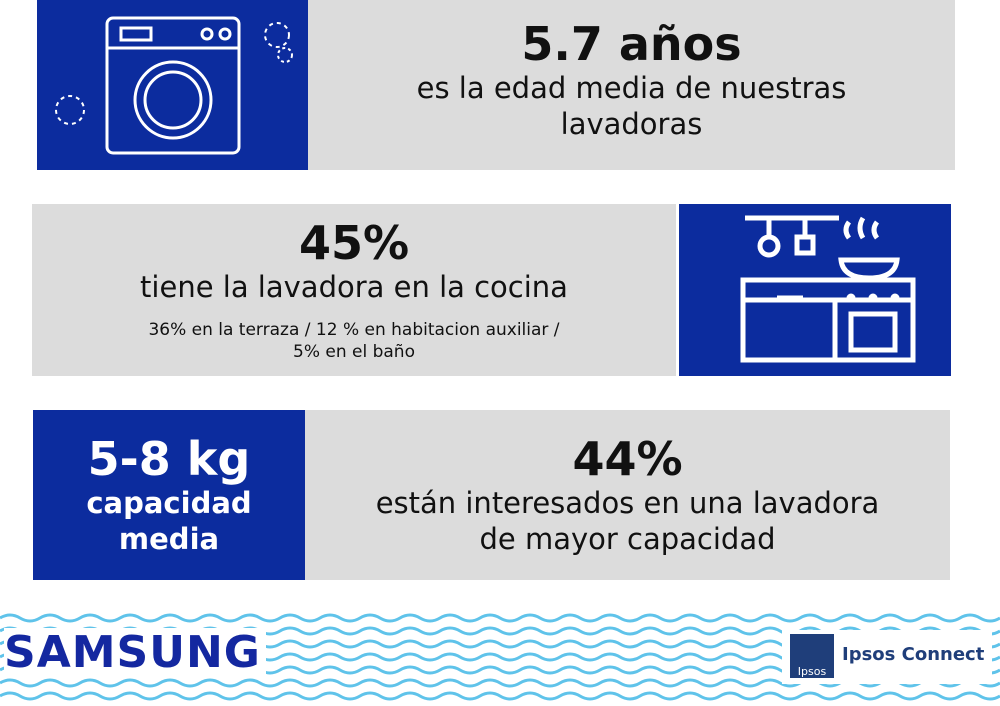 The width and height of the screenshot is (1000, 706). What do you see at coordinates (627, 503) in the screenshot?
I see `text-line: están interesados en una lavadora` at bounding box center [627, 503].